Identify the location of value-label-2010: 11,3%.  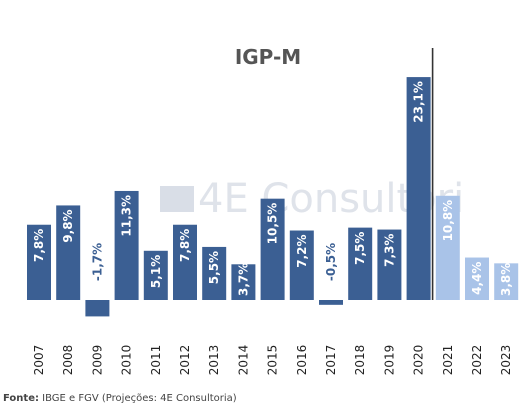
(127, 216).